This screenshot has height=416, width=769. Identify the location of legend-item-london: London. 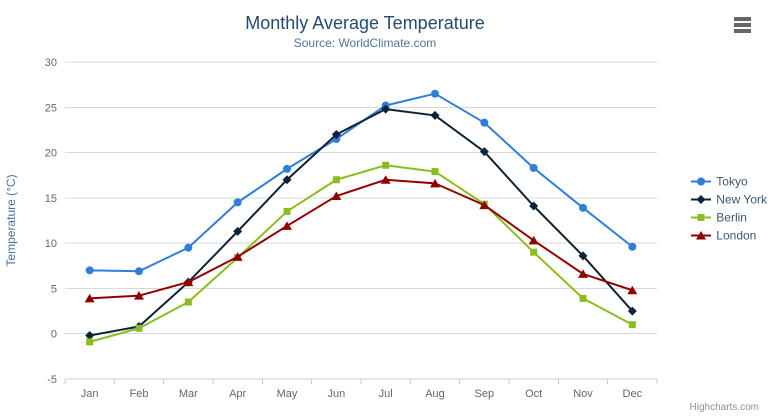
(729, 235).